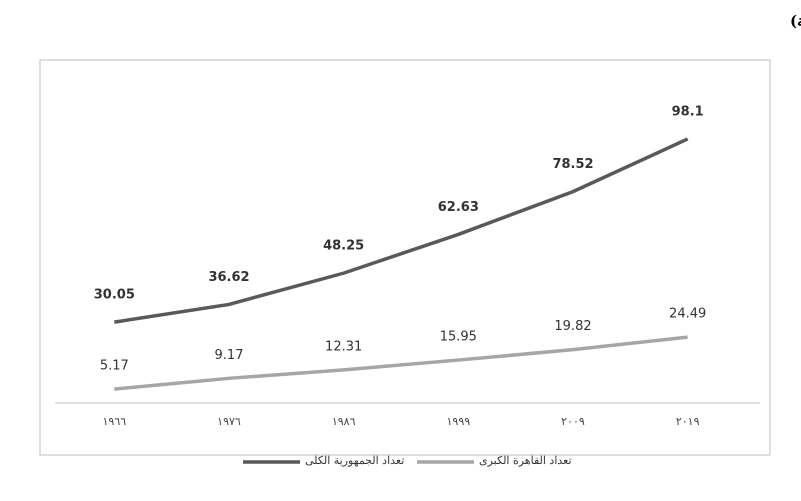 This screenshot has height=501, width=801. Describe the element at coordinates (459, 421) in the screenshot. I see `x-tick-label: ١٩٩٩` at that location.